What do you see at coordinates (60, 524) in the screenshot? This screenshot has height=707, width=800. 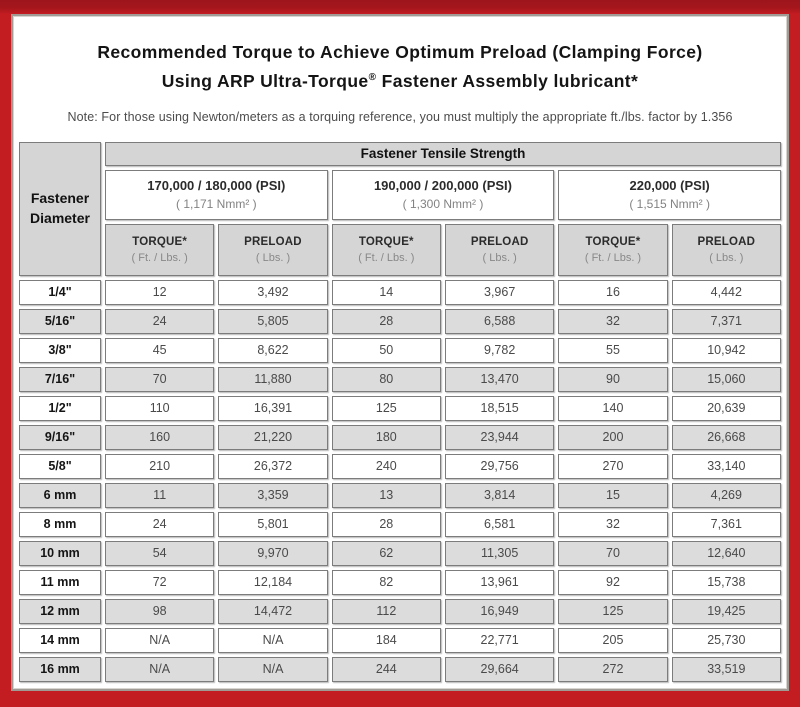 I see `fastener-diameter-cell: 8 mm` at bounding box center [60, 524].